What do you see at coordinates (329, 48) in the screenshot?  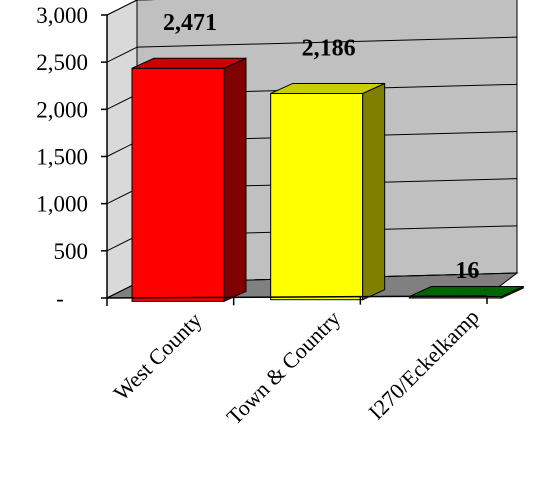 I see `data-label: 2,186` at bounding box center [329, 48].